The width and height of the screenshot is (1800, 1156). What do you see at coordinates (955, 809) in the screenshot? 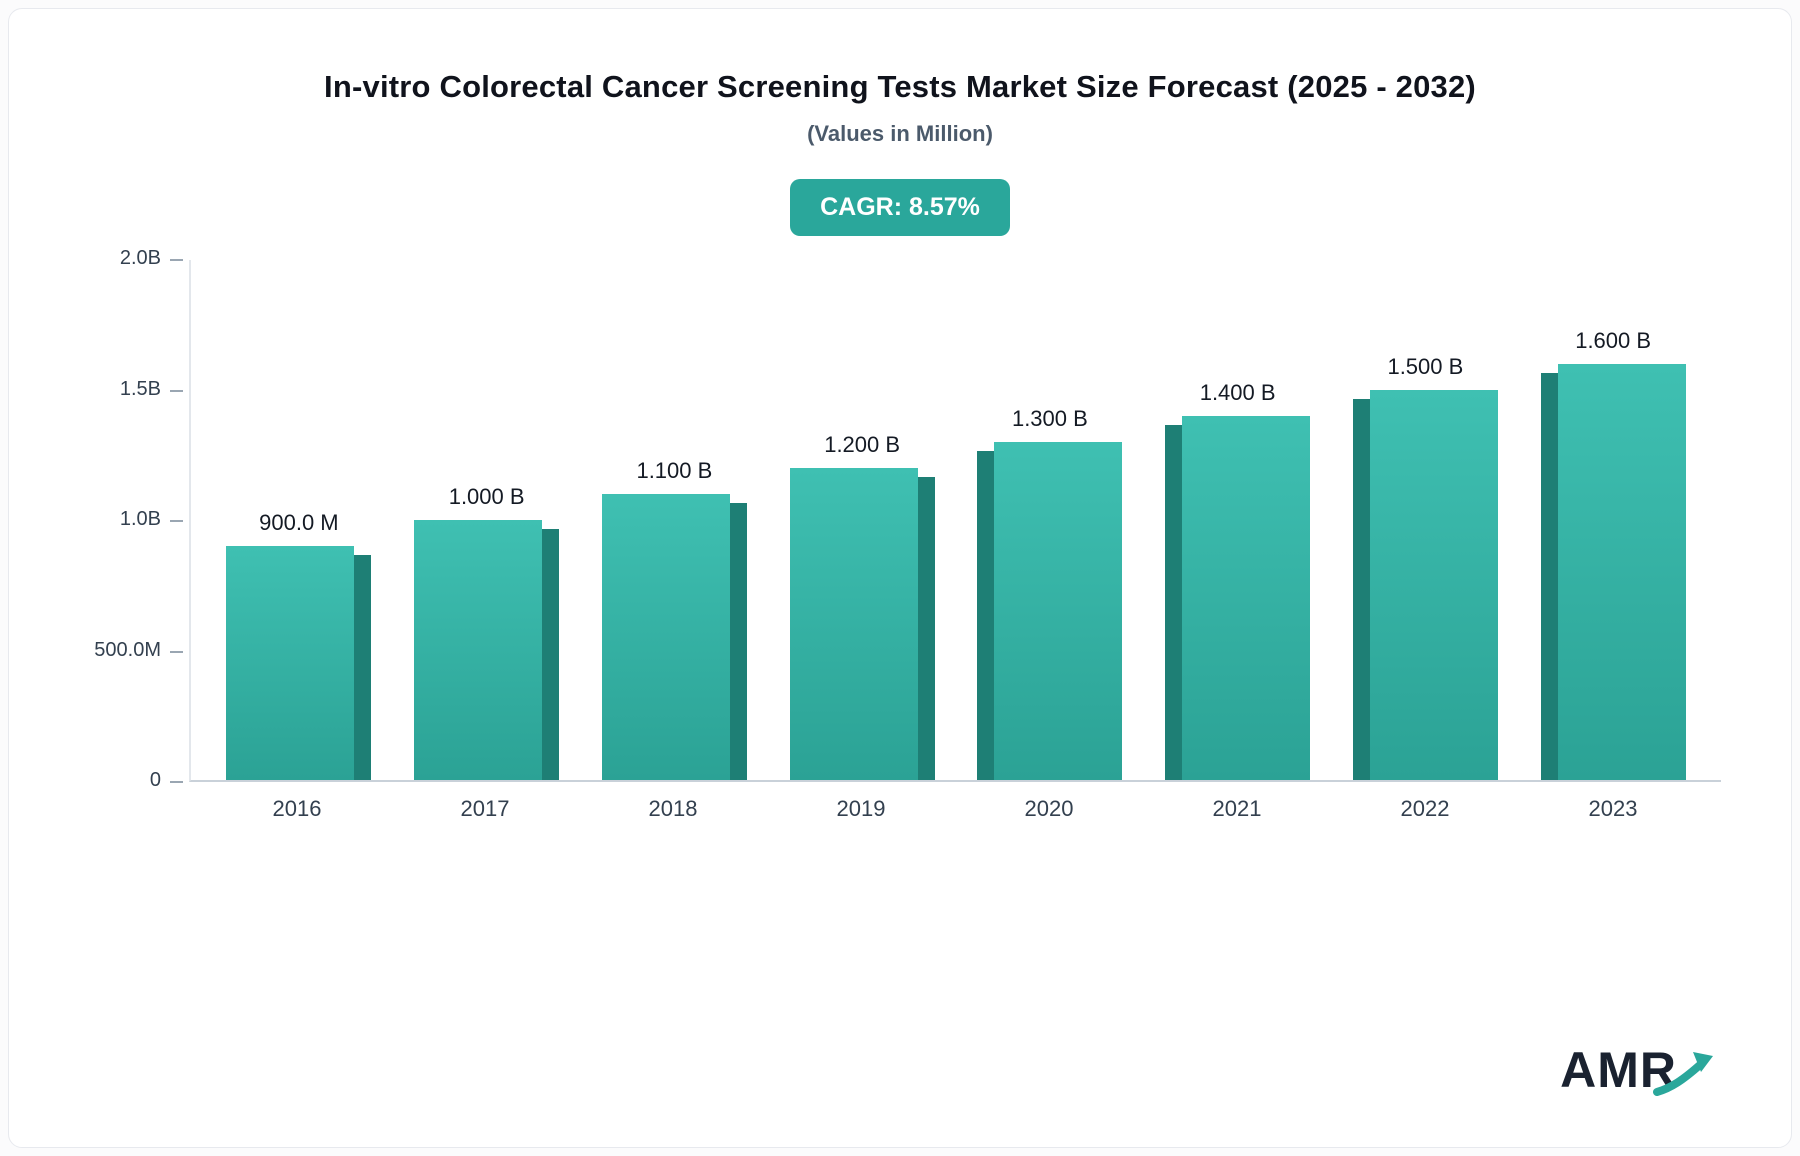
I see `x-axis: 2016 2017 2018 2019 2020 2021 2022 2023` at bounding box center [955, 809].